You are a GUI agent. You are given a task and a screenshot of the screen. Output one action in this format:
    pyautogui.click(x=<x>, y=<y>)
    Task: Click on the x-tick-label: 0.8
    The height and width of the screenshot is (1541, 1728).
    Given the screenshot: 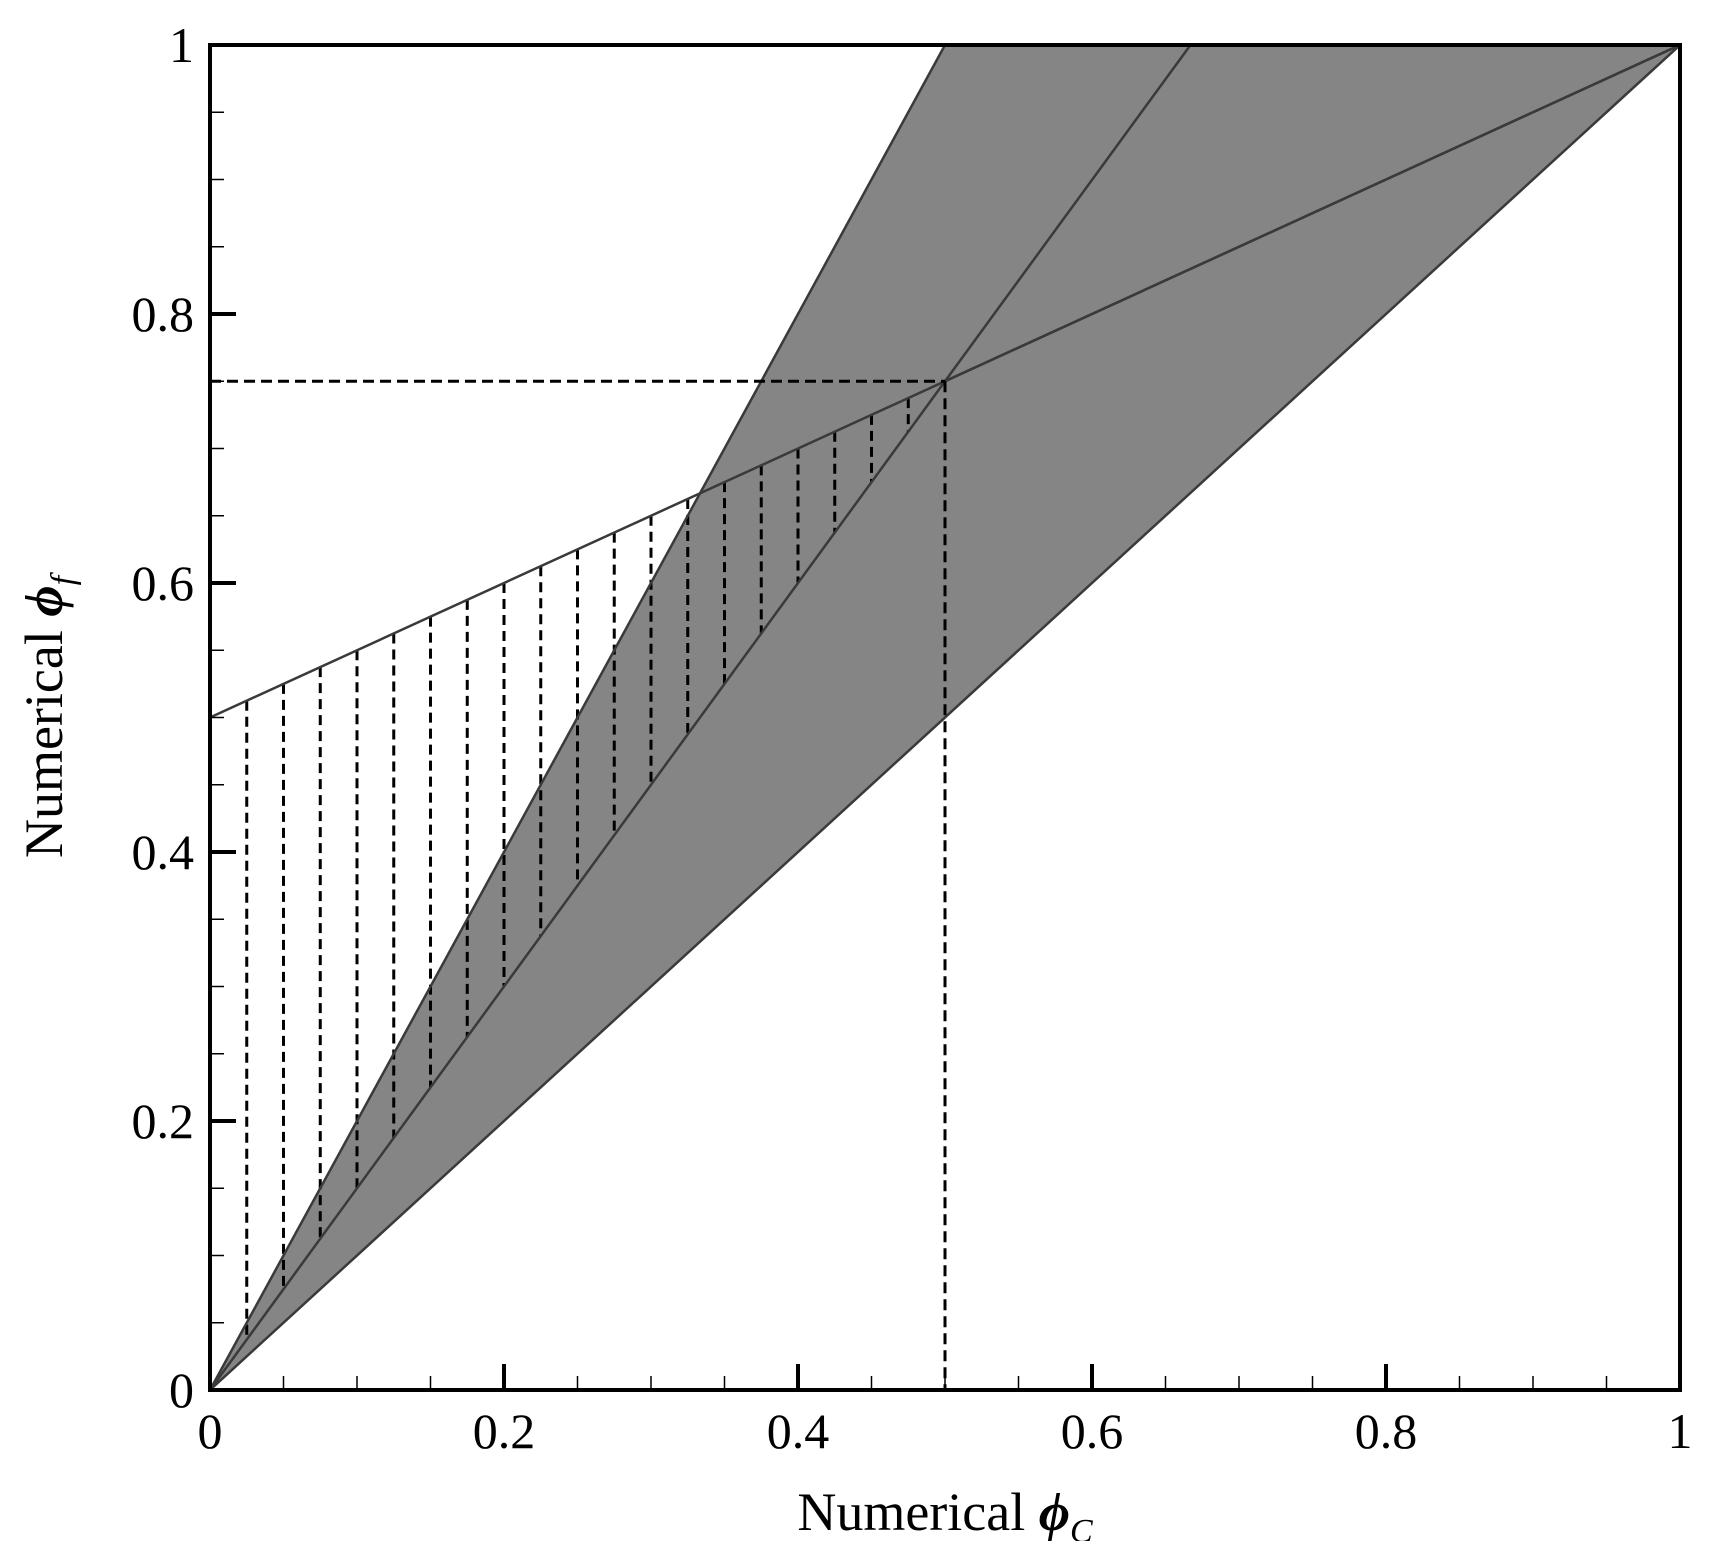 What is the action you would take?
    pyautogui.click(x=1386, y=1431)
    